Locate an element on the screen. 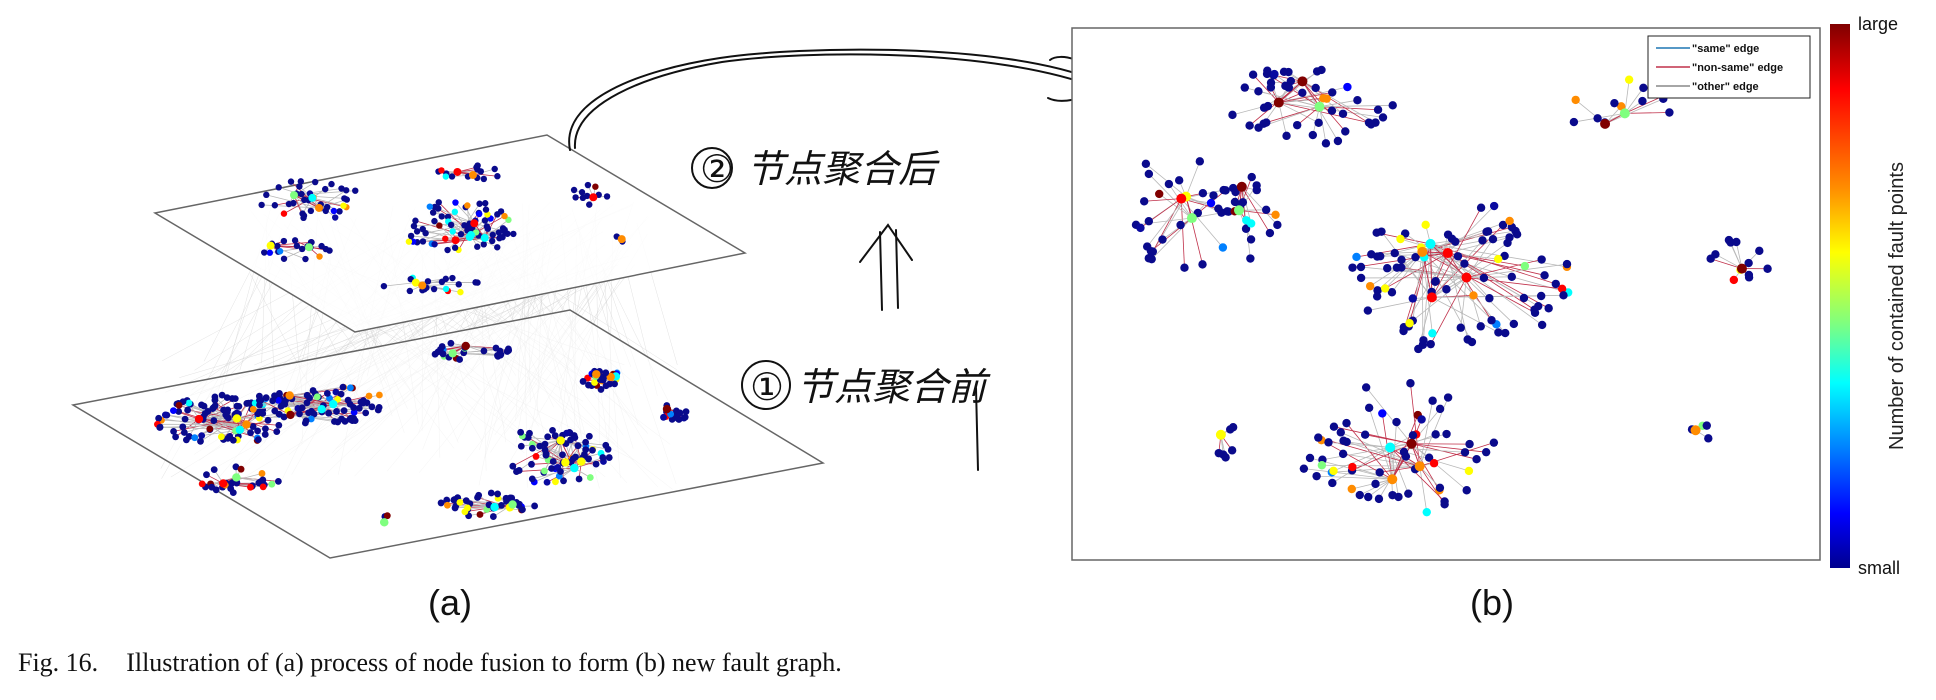  legend: "same" edge "non-same" edge "other" edge is located at coordinates (1729, 67).